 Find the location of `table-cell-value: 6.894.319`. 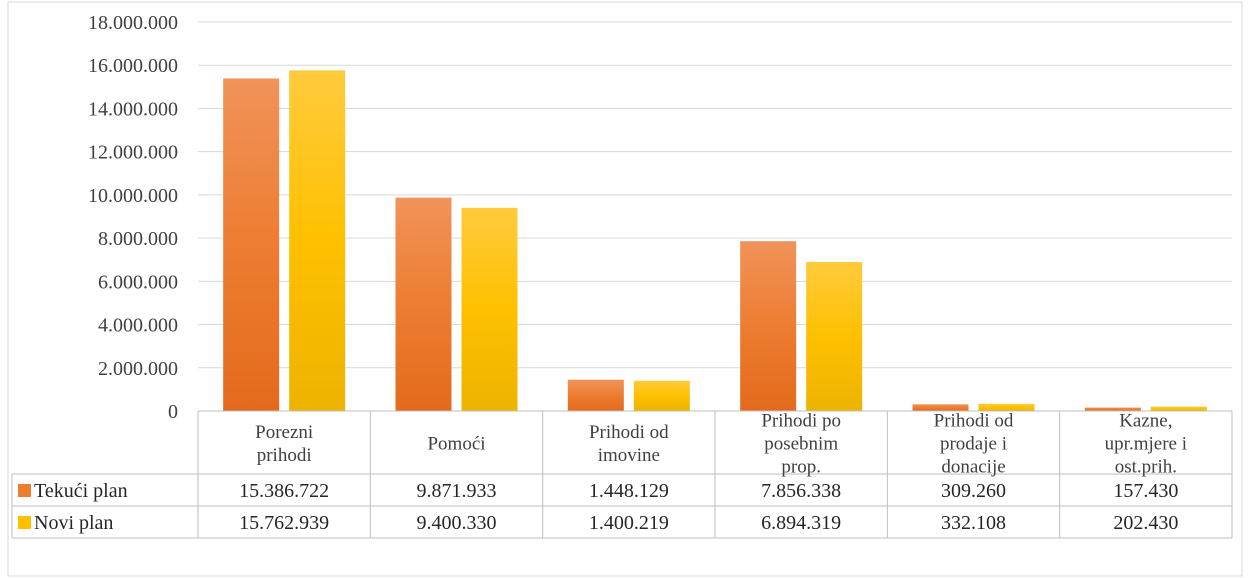

table-cell-value: 6.894.319 is located at coordinates (801, 523).